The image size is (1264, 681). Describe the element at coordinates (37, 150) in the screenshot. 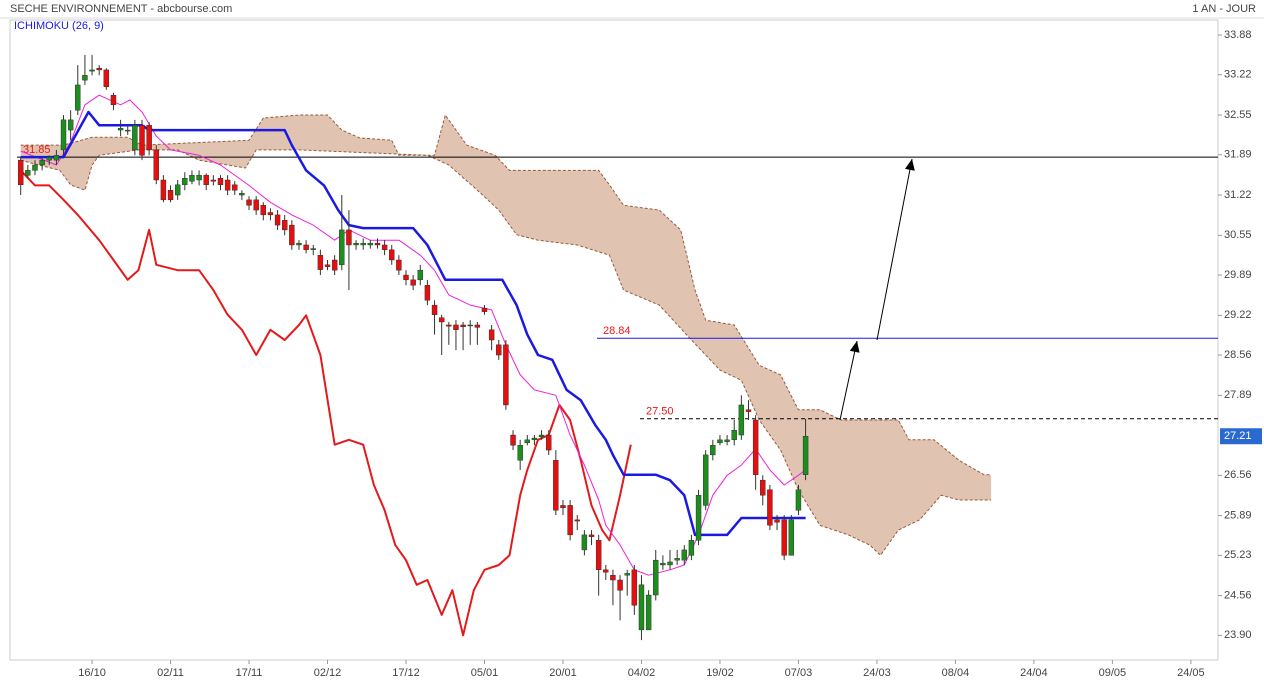

I see `level-label: 31.85` at that location.